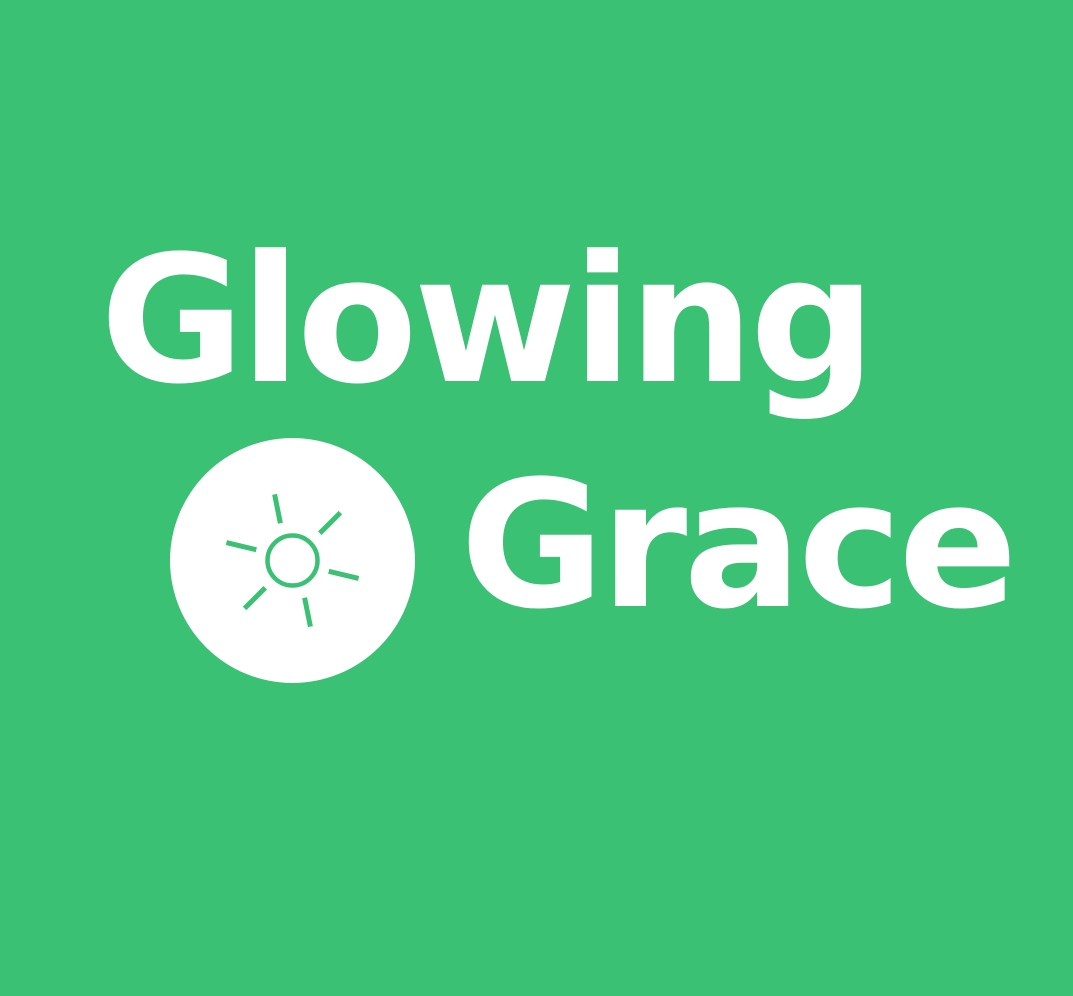 This screenshot has height=996, width=1073. I want to click on sun-rays, so click(292, 560).